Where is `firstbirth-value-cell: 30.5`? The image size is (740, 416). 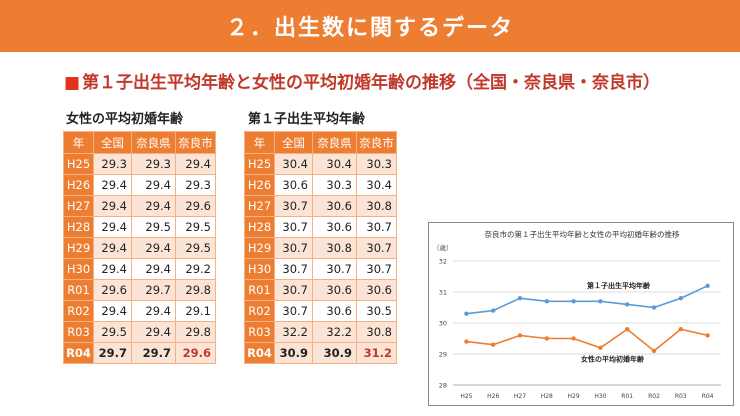 firstbirth-value-cell: 30.5 is located at coordinates (376, 311).